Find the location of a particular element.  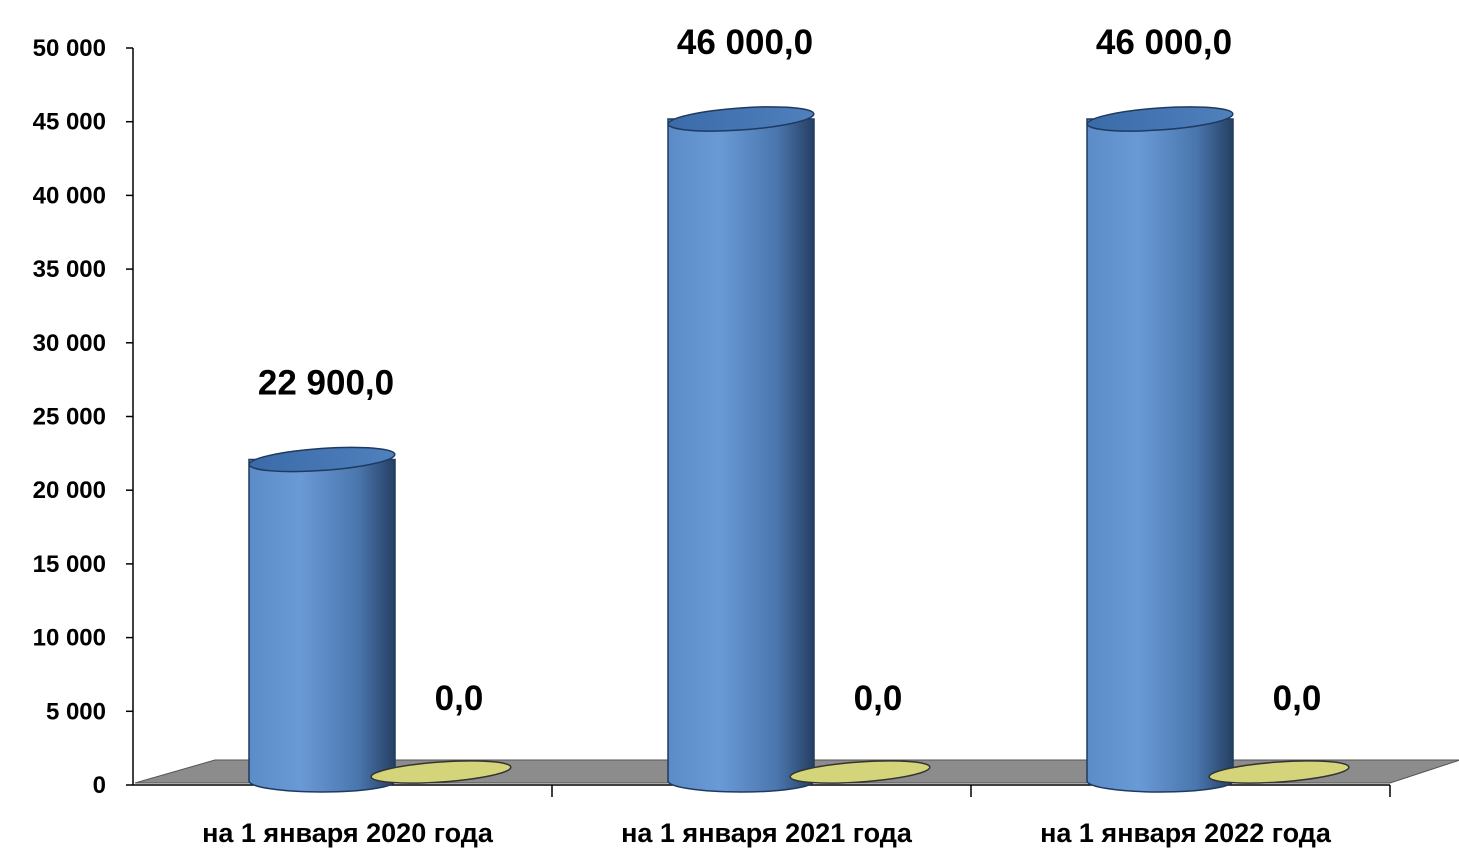

y-tick-label: 15 000 is located at coordinates (69, 564).